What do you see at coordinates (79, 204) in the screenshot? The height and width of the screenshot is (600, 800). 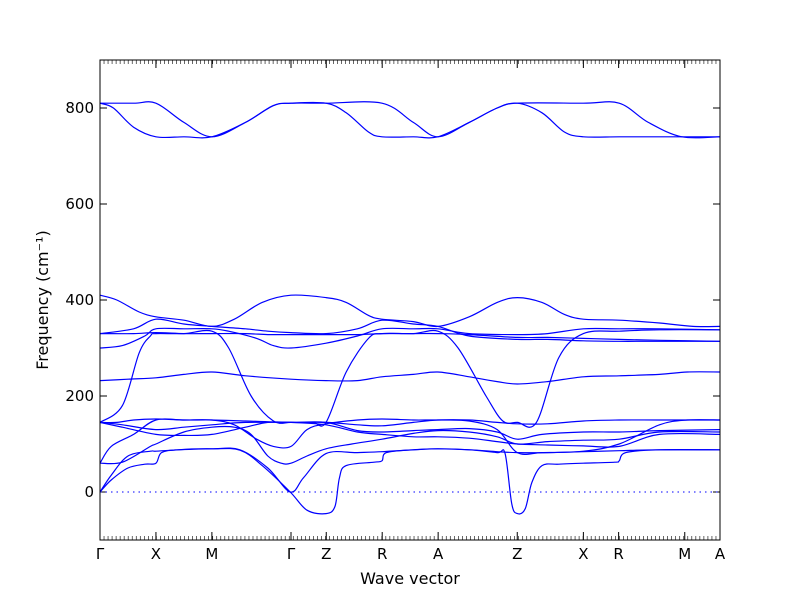 I see `y-tick-label: 600` at bounding box center [79, 204].